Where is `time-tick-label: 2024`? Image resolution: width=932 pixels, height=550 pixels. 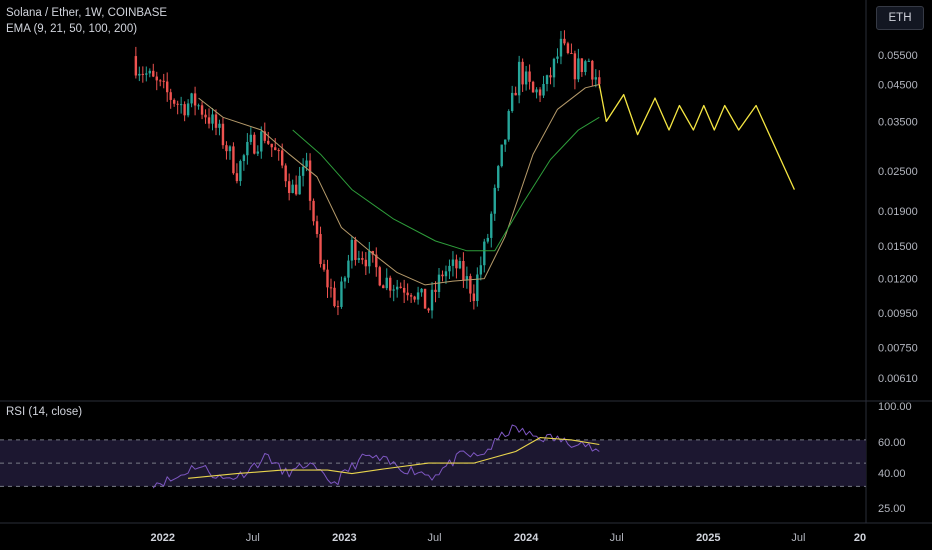
time-tick-label: 2024 is located at coordinates (526, 538).